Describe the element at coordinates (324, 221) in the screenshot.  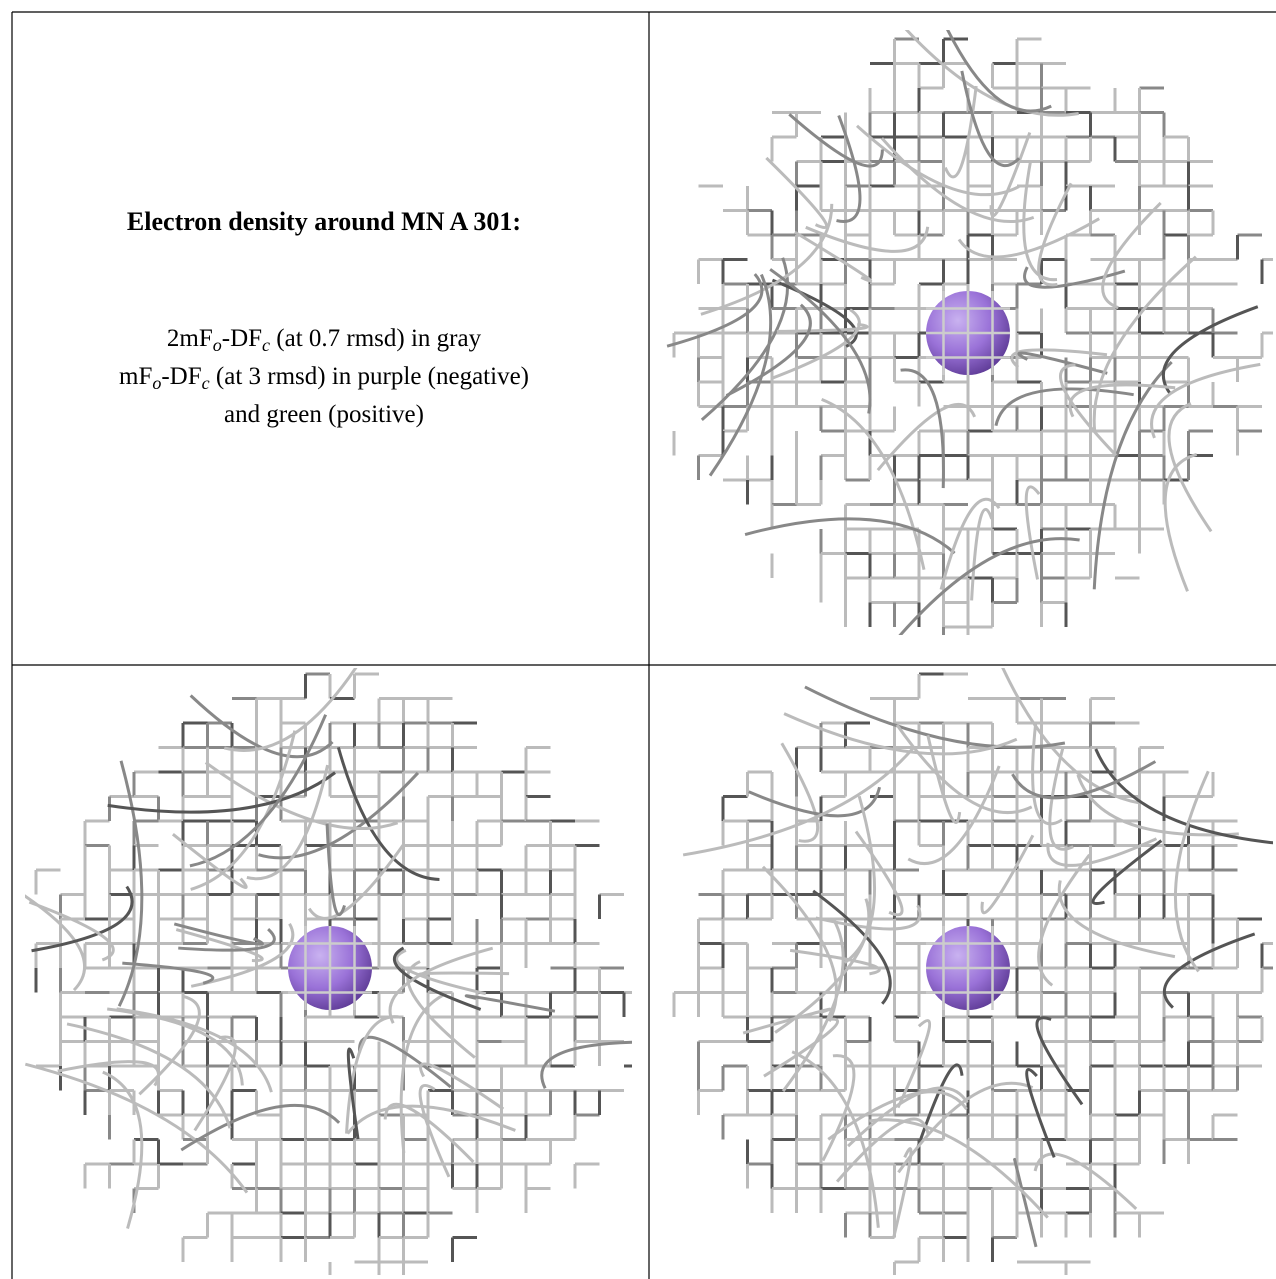
I see `caption-title: Electron density around MN A 301:` at that location.